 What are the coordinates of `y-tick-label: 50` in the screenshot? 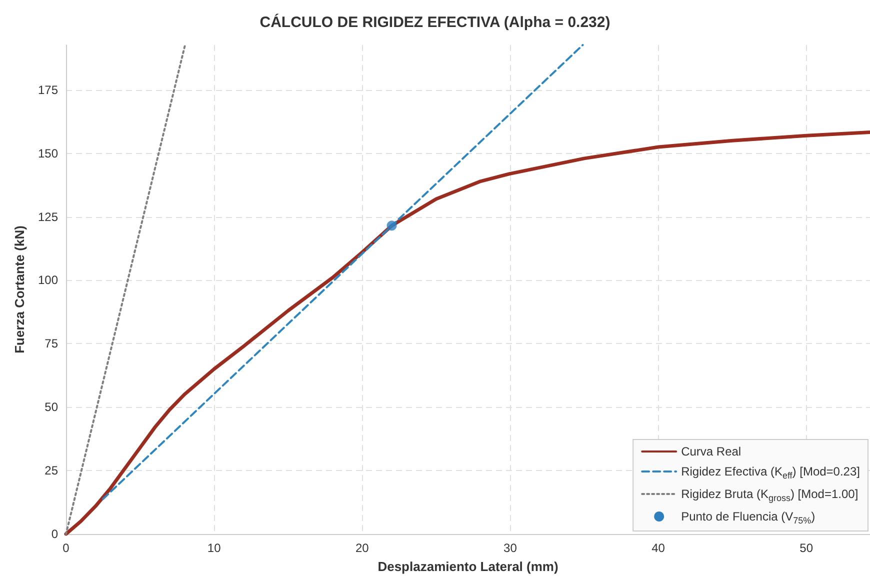 It's located at (51, 407).